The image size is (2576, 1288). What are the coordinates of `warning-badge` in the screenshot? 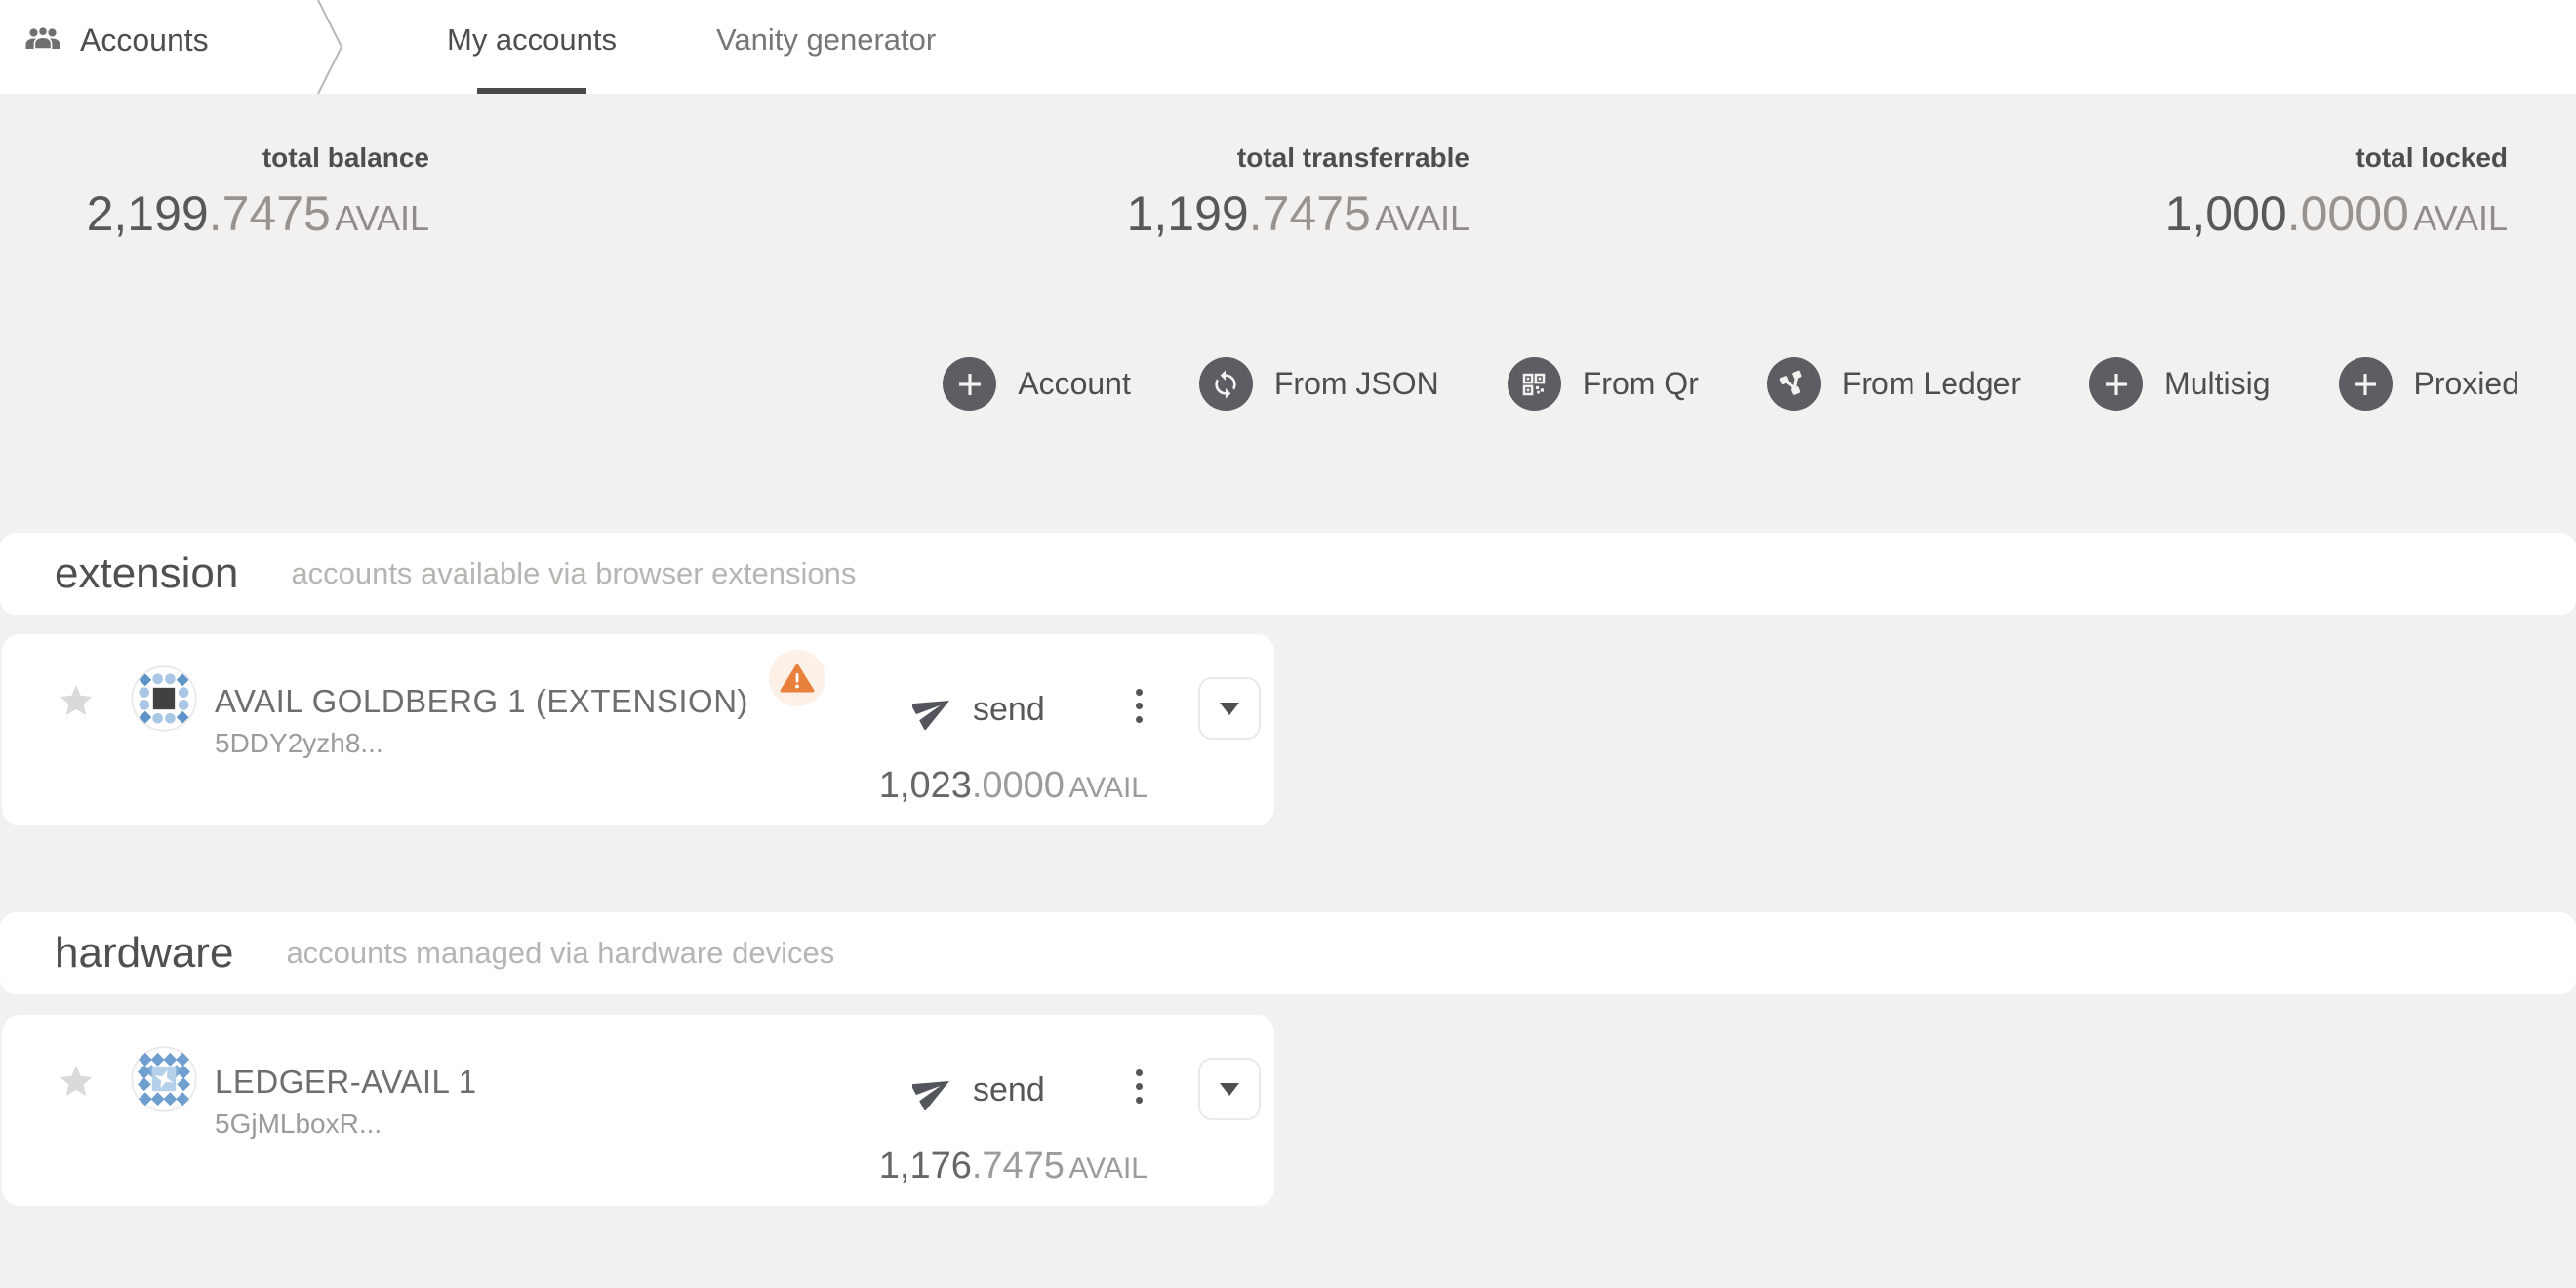 It's located at (797, 678).